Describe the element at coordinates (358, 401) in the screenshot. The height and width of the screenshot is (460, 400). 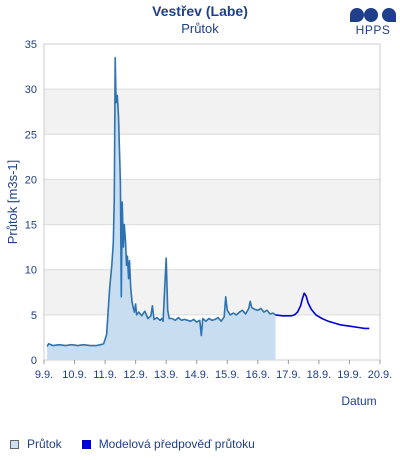
I see `x-axis-label: Datum` at that location.